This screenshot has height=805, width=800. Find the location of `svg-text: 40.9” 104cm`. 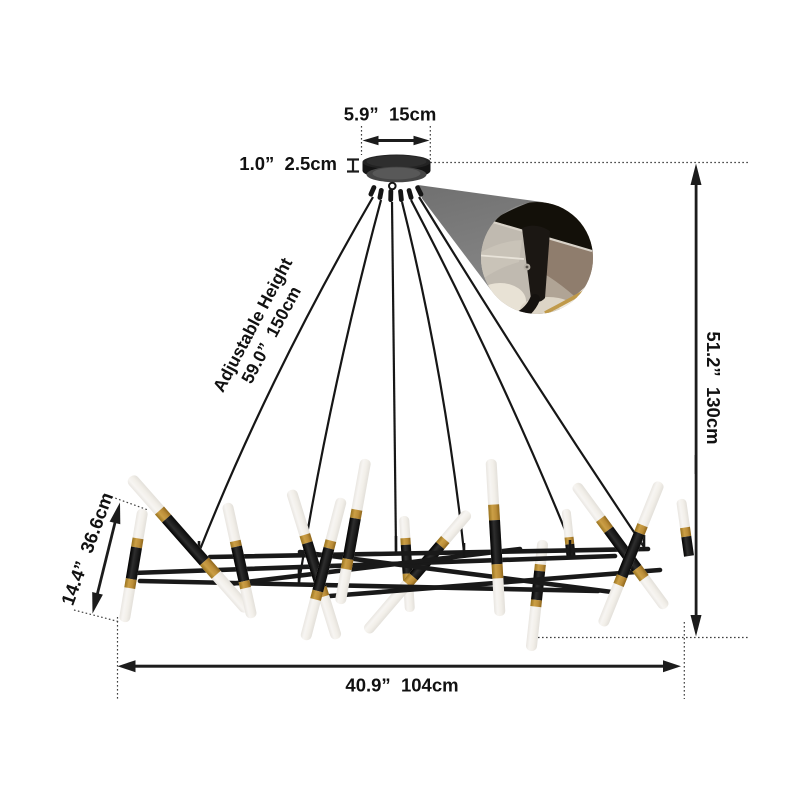

svg-text: 40.9” 104cm is located at coordinates (401, 685).